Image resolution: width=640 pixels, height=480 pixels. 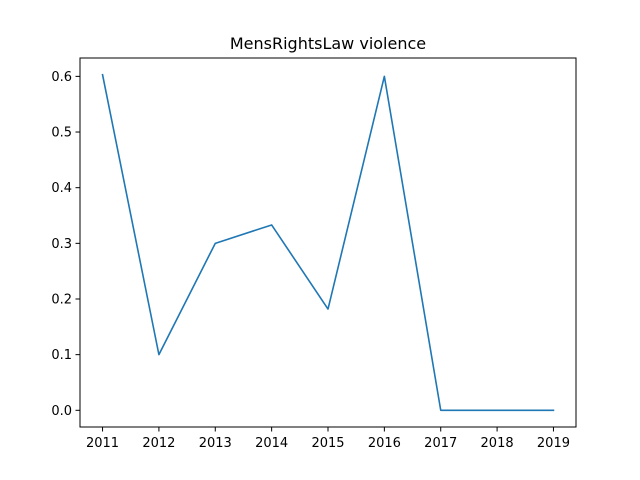 I want to click on x-tick-label: 2018, so click(x=497, y=443).